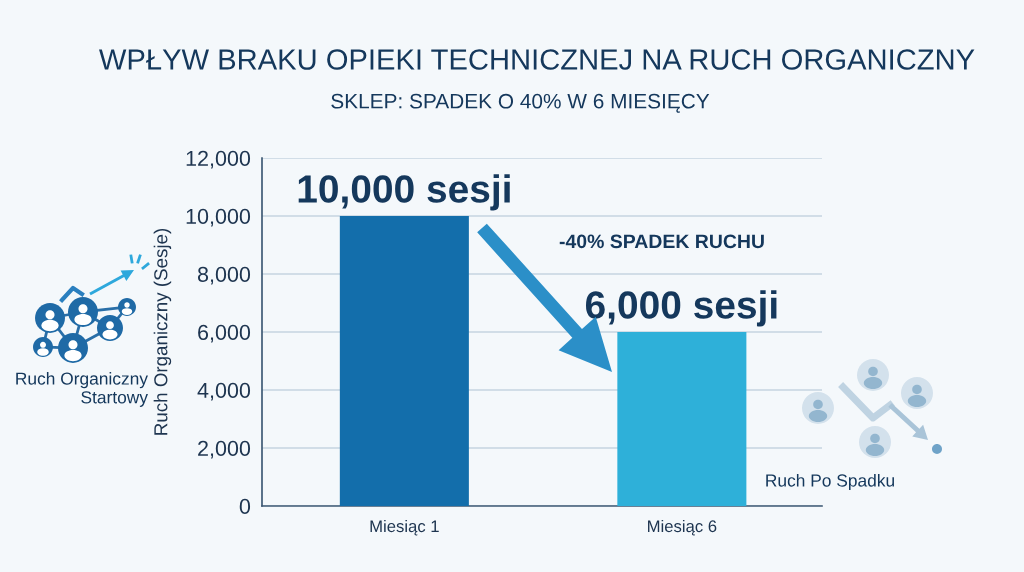 This screenshot has width=1024, height=572. What do you see at coordinates (218, 217) in the screenshot?
I see `y-tick-label: 10,000` at bounding box center [218, 217].